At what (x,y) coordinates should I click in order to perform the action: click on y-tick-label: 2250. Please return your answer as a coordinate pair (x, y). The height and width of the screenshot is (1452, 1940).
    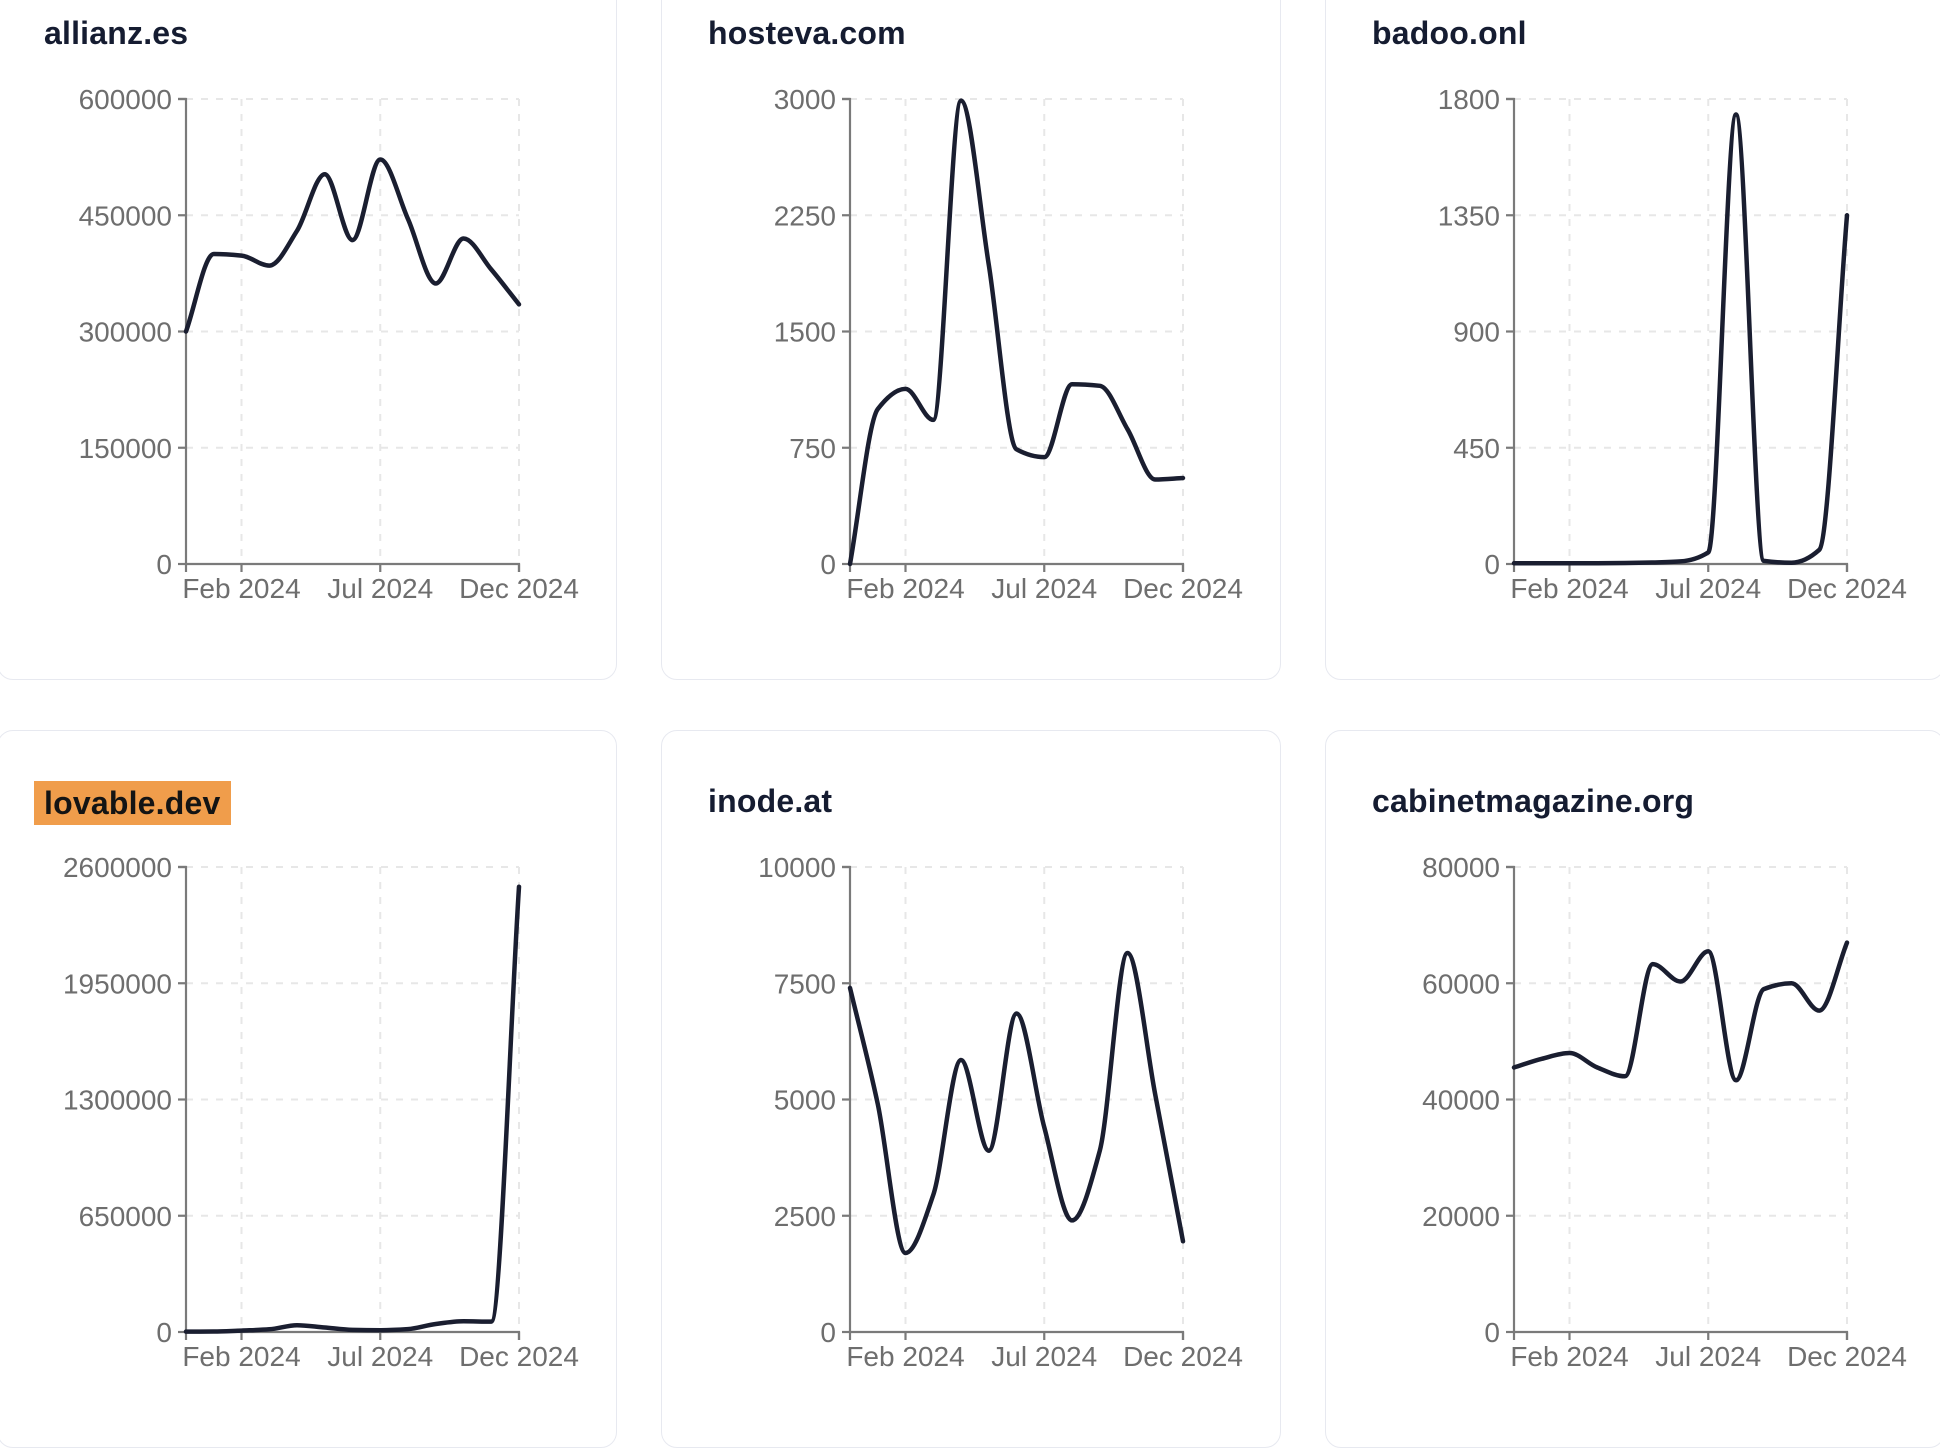
    Looking at the image, I should click on (805, 215).